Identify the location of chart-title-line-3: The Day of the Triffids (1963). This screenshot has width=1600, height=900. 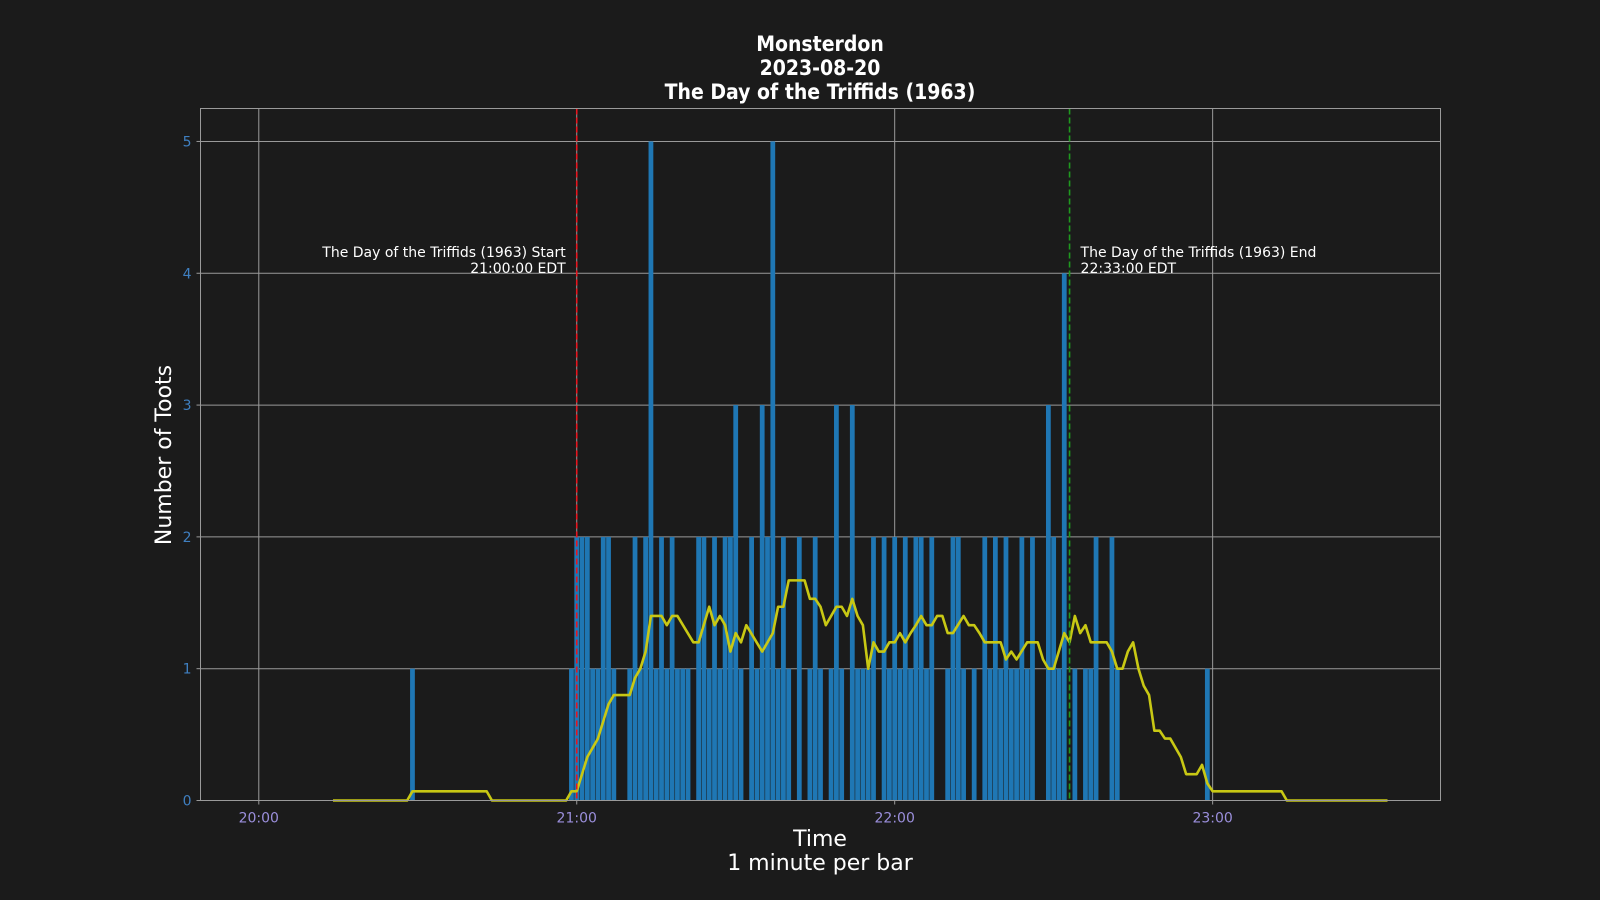
(820, 92).